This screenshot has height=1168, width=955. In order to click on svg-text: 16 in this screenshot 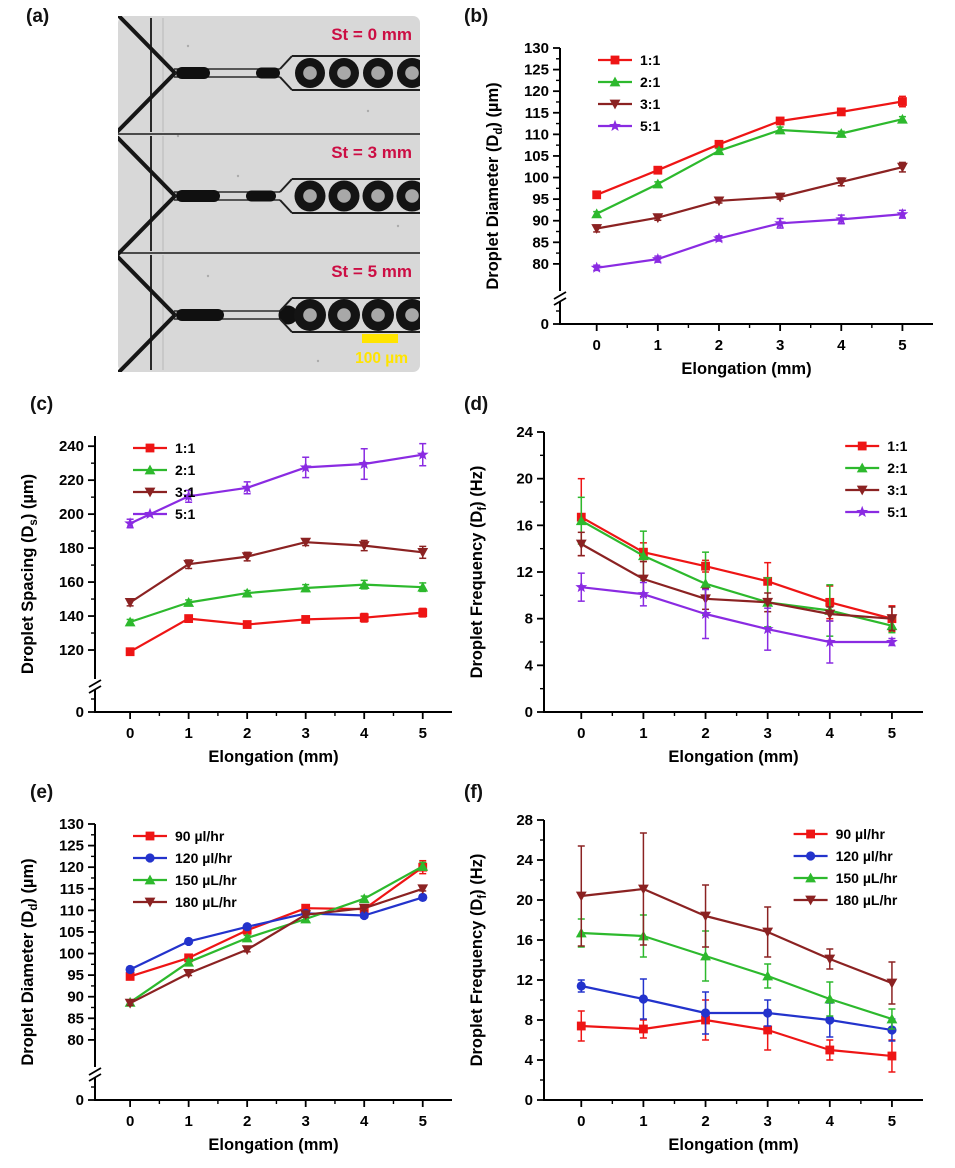, I will do `click(524, 940)`.